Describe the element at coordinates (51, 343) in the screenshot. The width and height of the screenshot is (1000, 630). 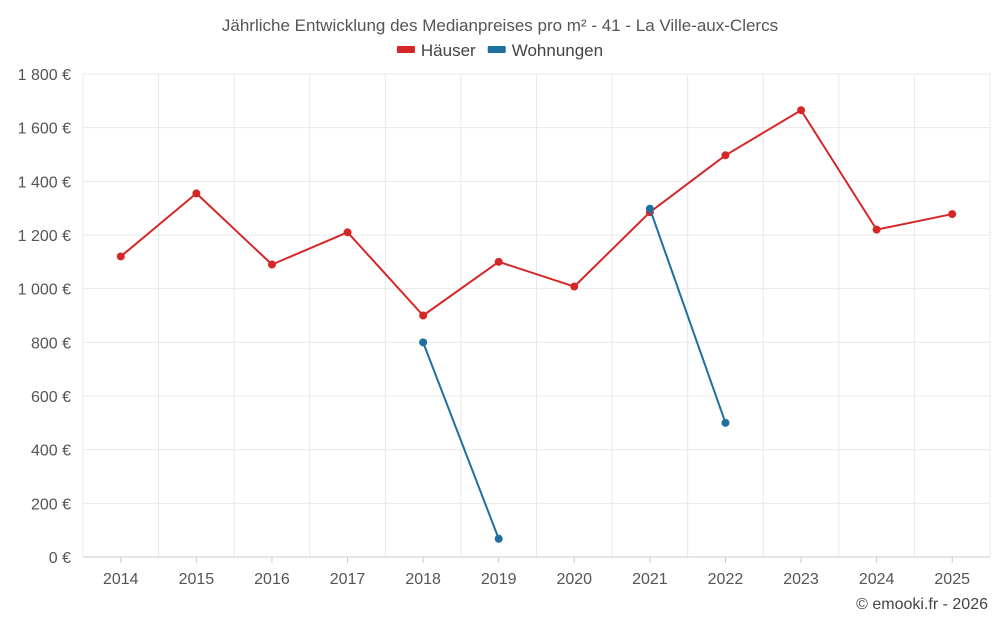
I see `y-tick-label: 800 €` at that location.